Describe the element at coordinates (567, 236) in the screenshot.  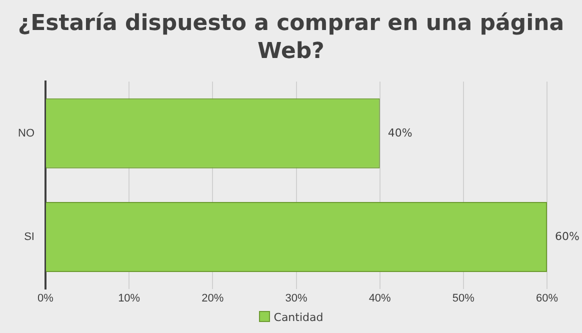
I see `data-label: 60%` at that location.